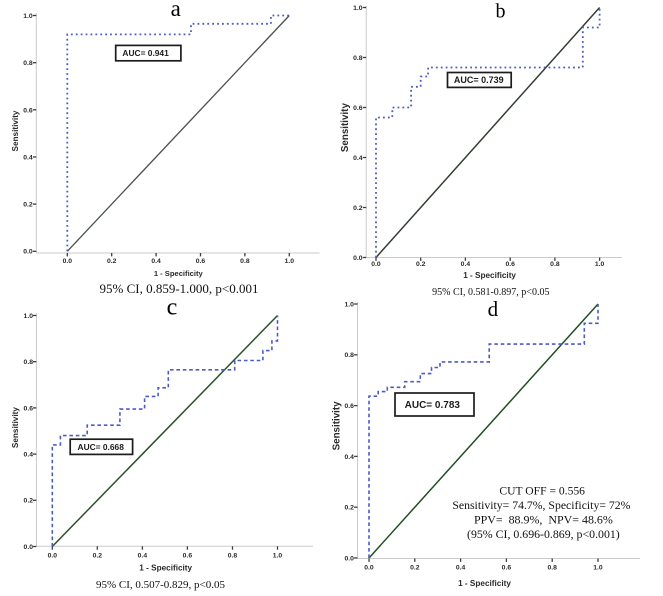 The height and width of the screenshot is (596, 663). What do you see at coordinates (176, 10) in the screenshot?
I see `svg-text: a` at bounding box center [176, 10].